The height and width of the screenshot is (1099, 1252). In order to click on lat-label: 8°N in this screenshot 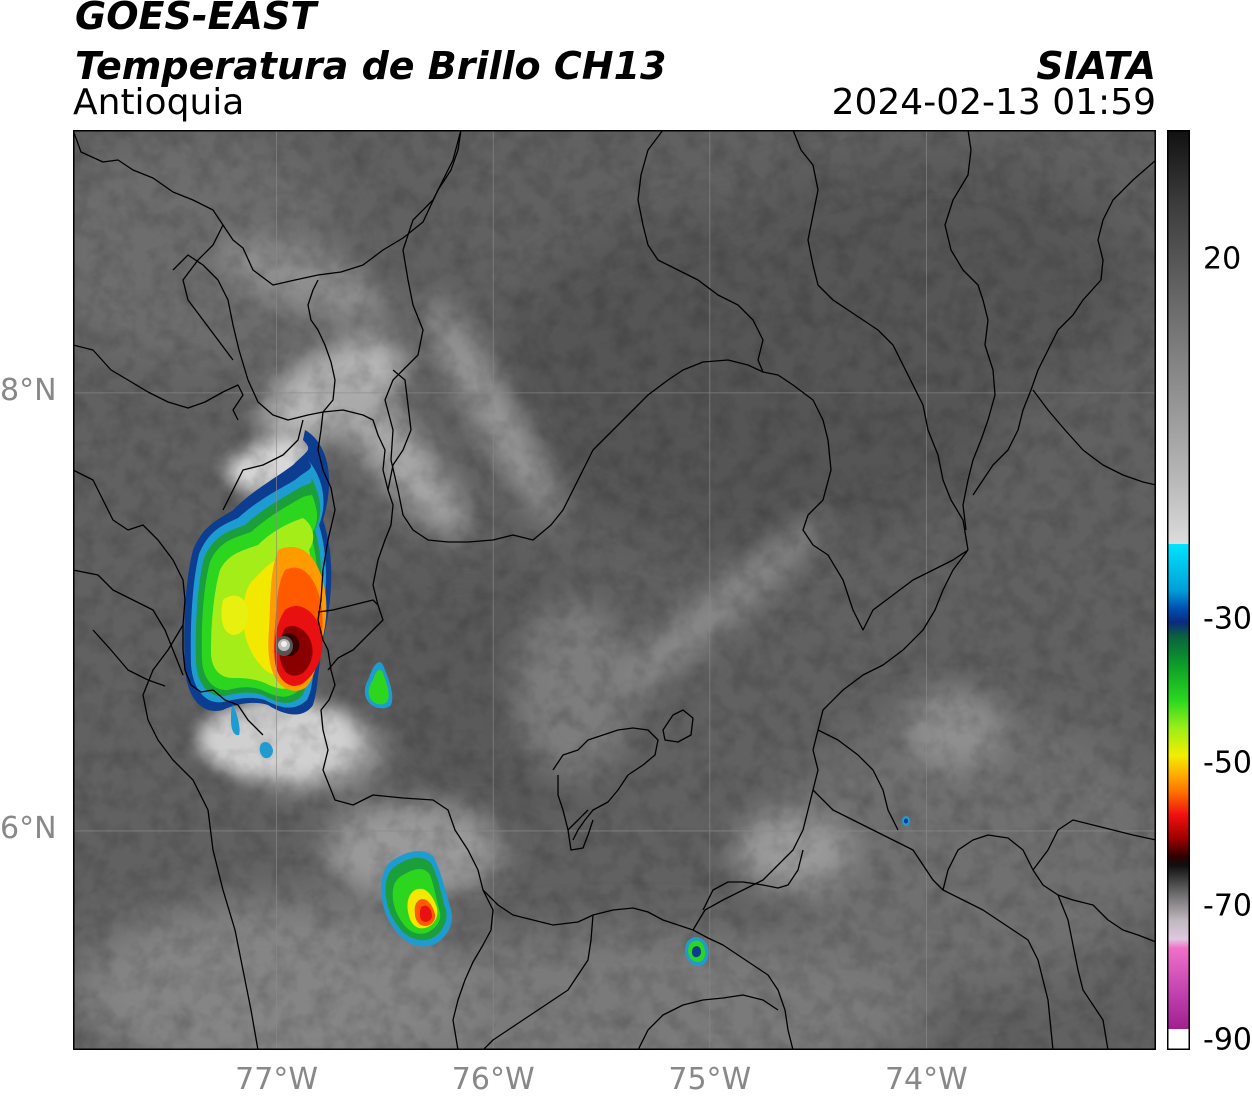, I will do `click(28, 390)`.